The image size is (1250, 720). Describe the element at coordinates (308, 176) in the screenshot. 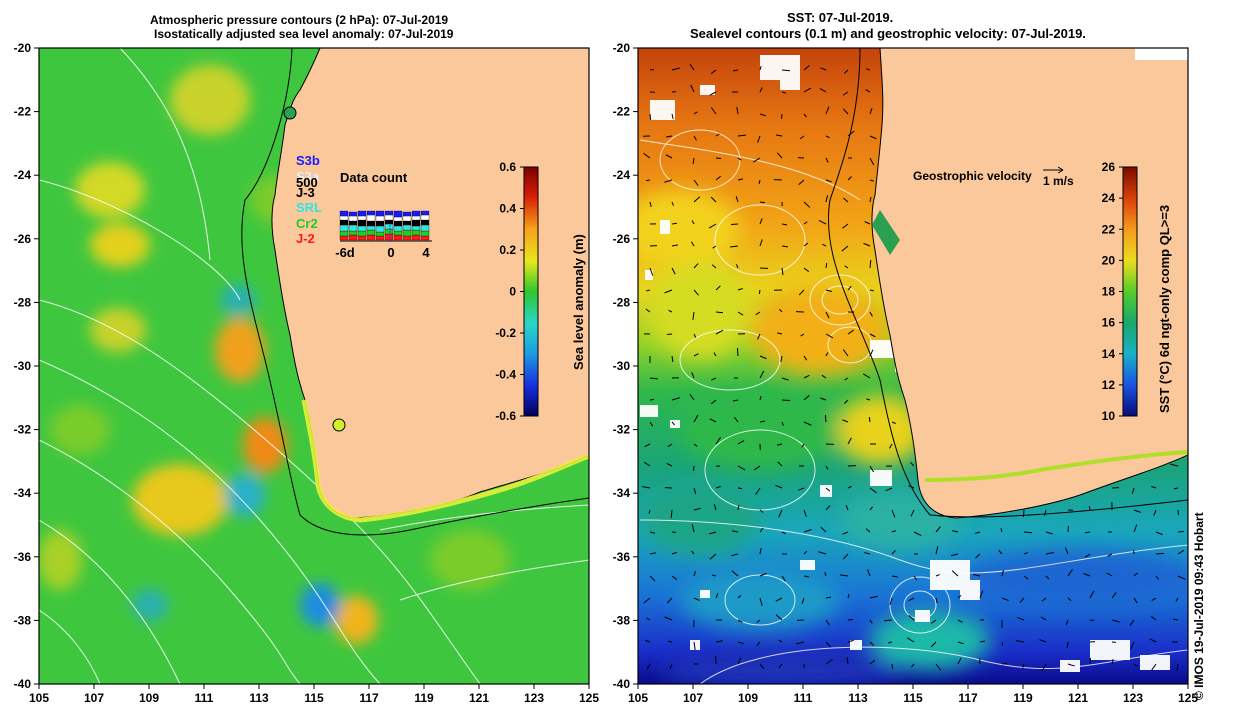

I see `mission-label-s3a: S3a` at that location.